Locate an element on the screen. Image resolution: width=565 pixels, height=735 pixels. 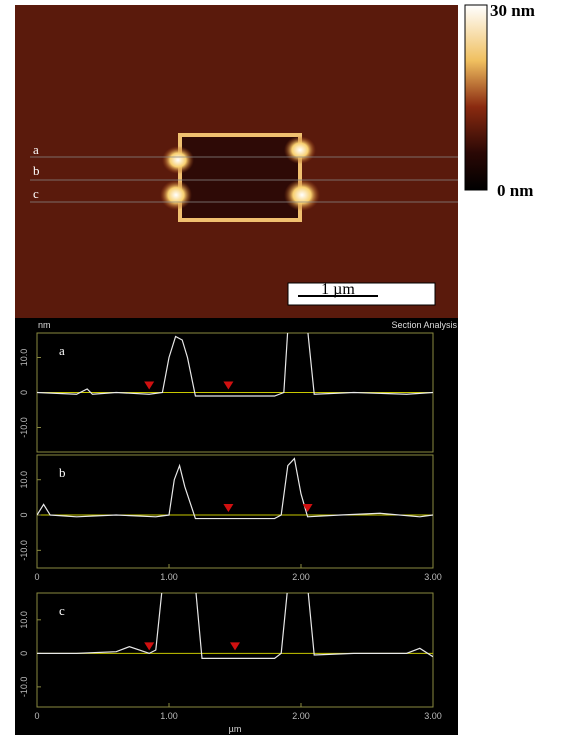
profile-label: b is located at coordinates (62, 472).